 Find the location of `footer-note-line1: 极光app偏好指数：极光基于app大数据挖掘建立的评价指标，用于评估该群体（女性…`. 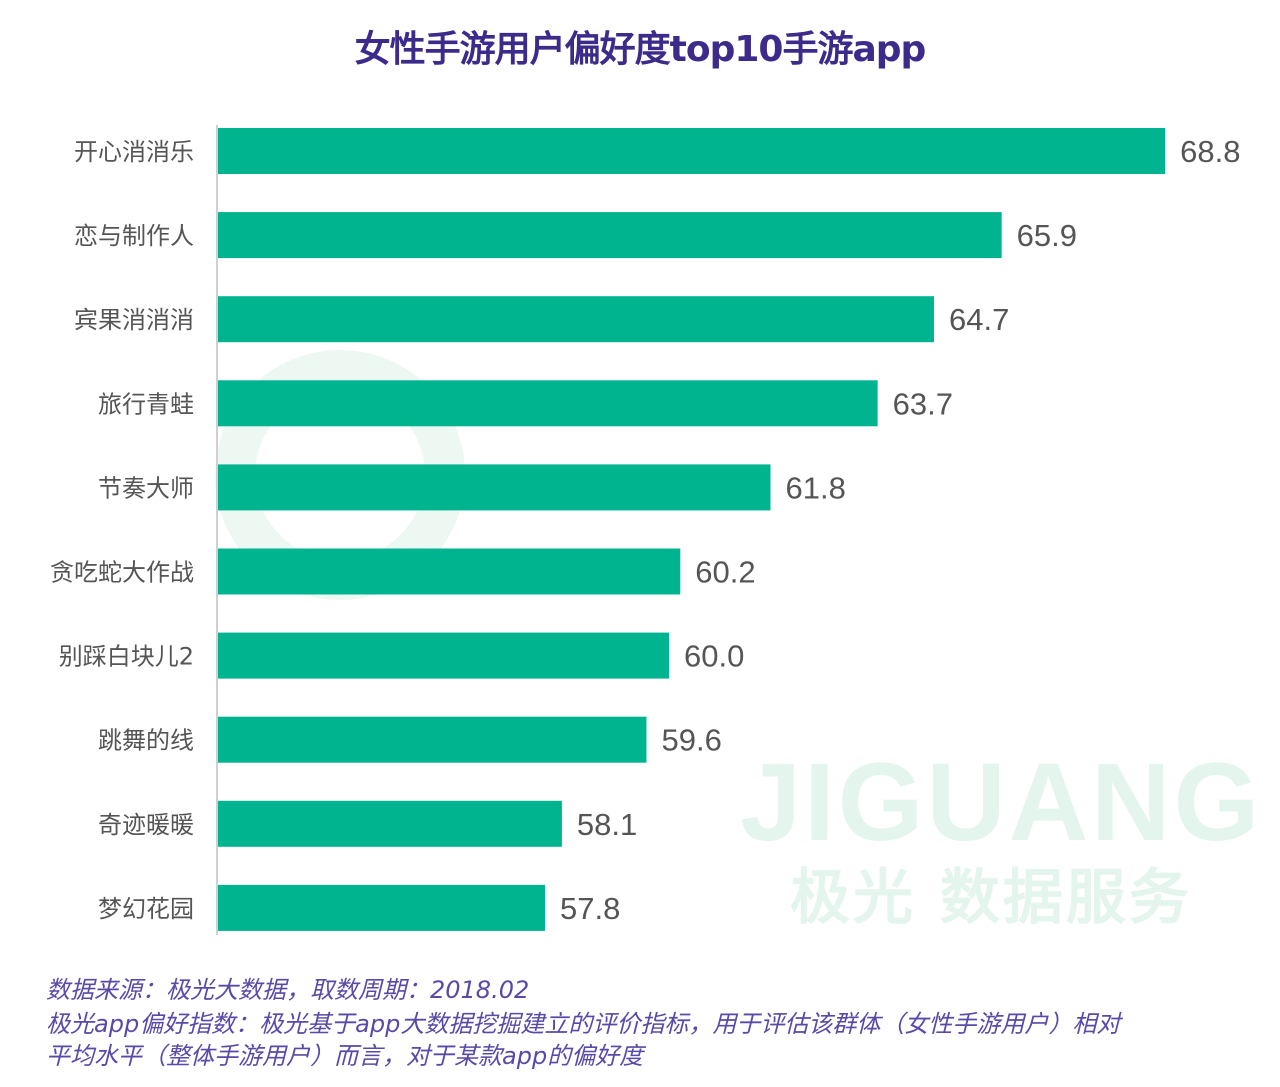

footer-note-line1: 极光app偏好指数：极光基于app大数据挖掘建立的评价指标，用于评估该群体（女性… is located at coordinates (583, 1024).